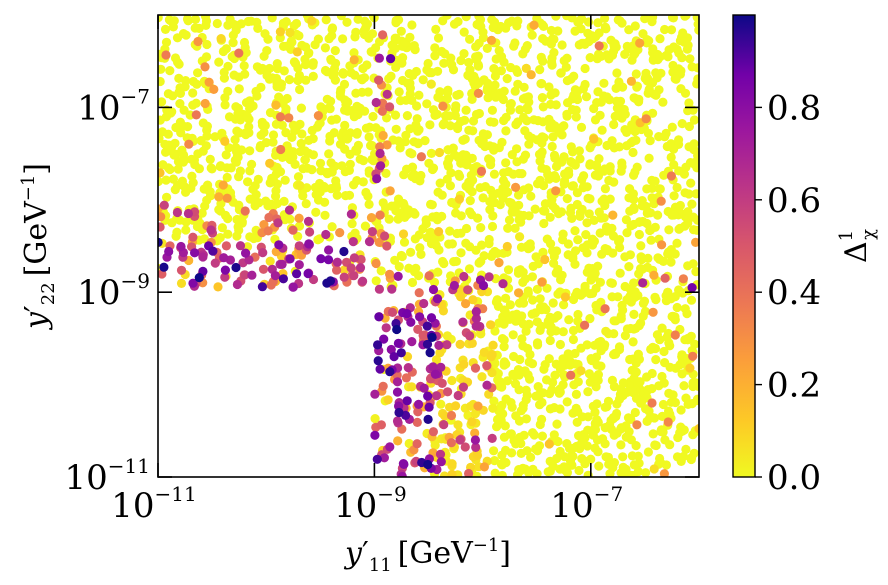  Describe the element at coordinates (586, 504) in the screenshot. I see `x-tick-label: 10⁻⁷` at that location.